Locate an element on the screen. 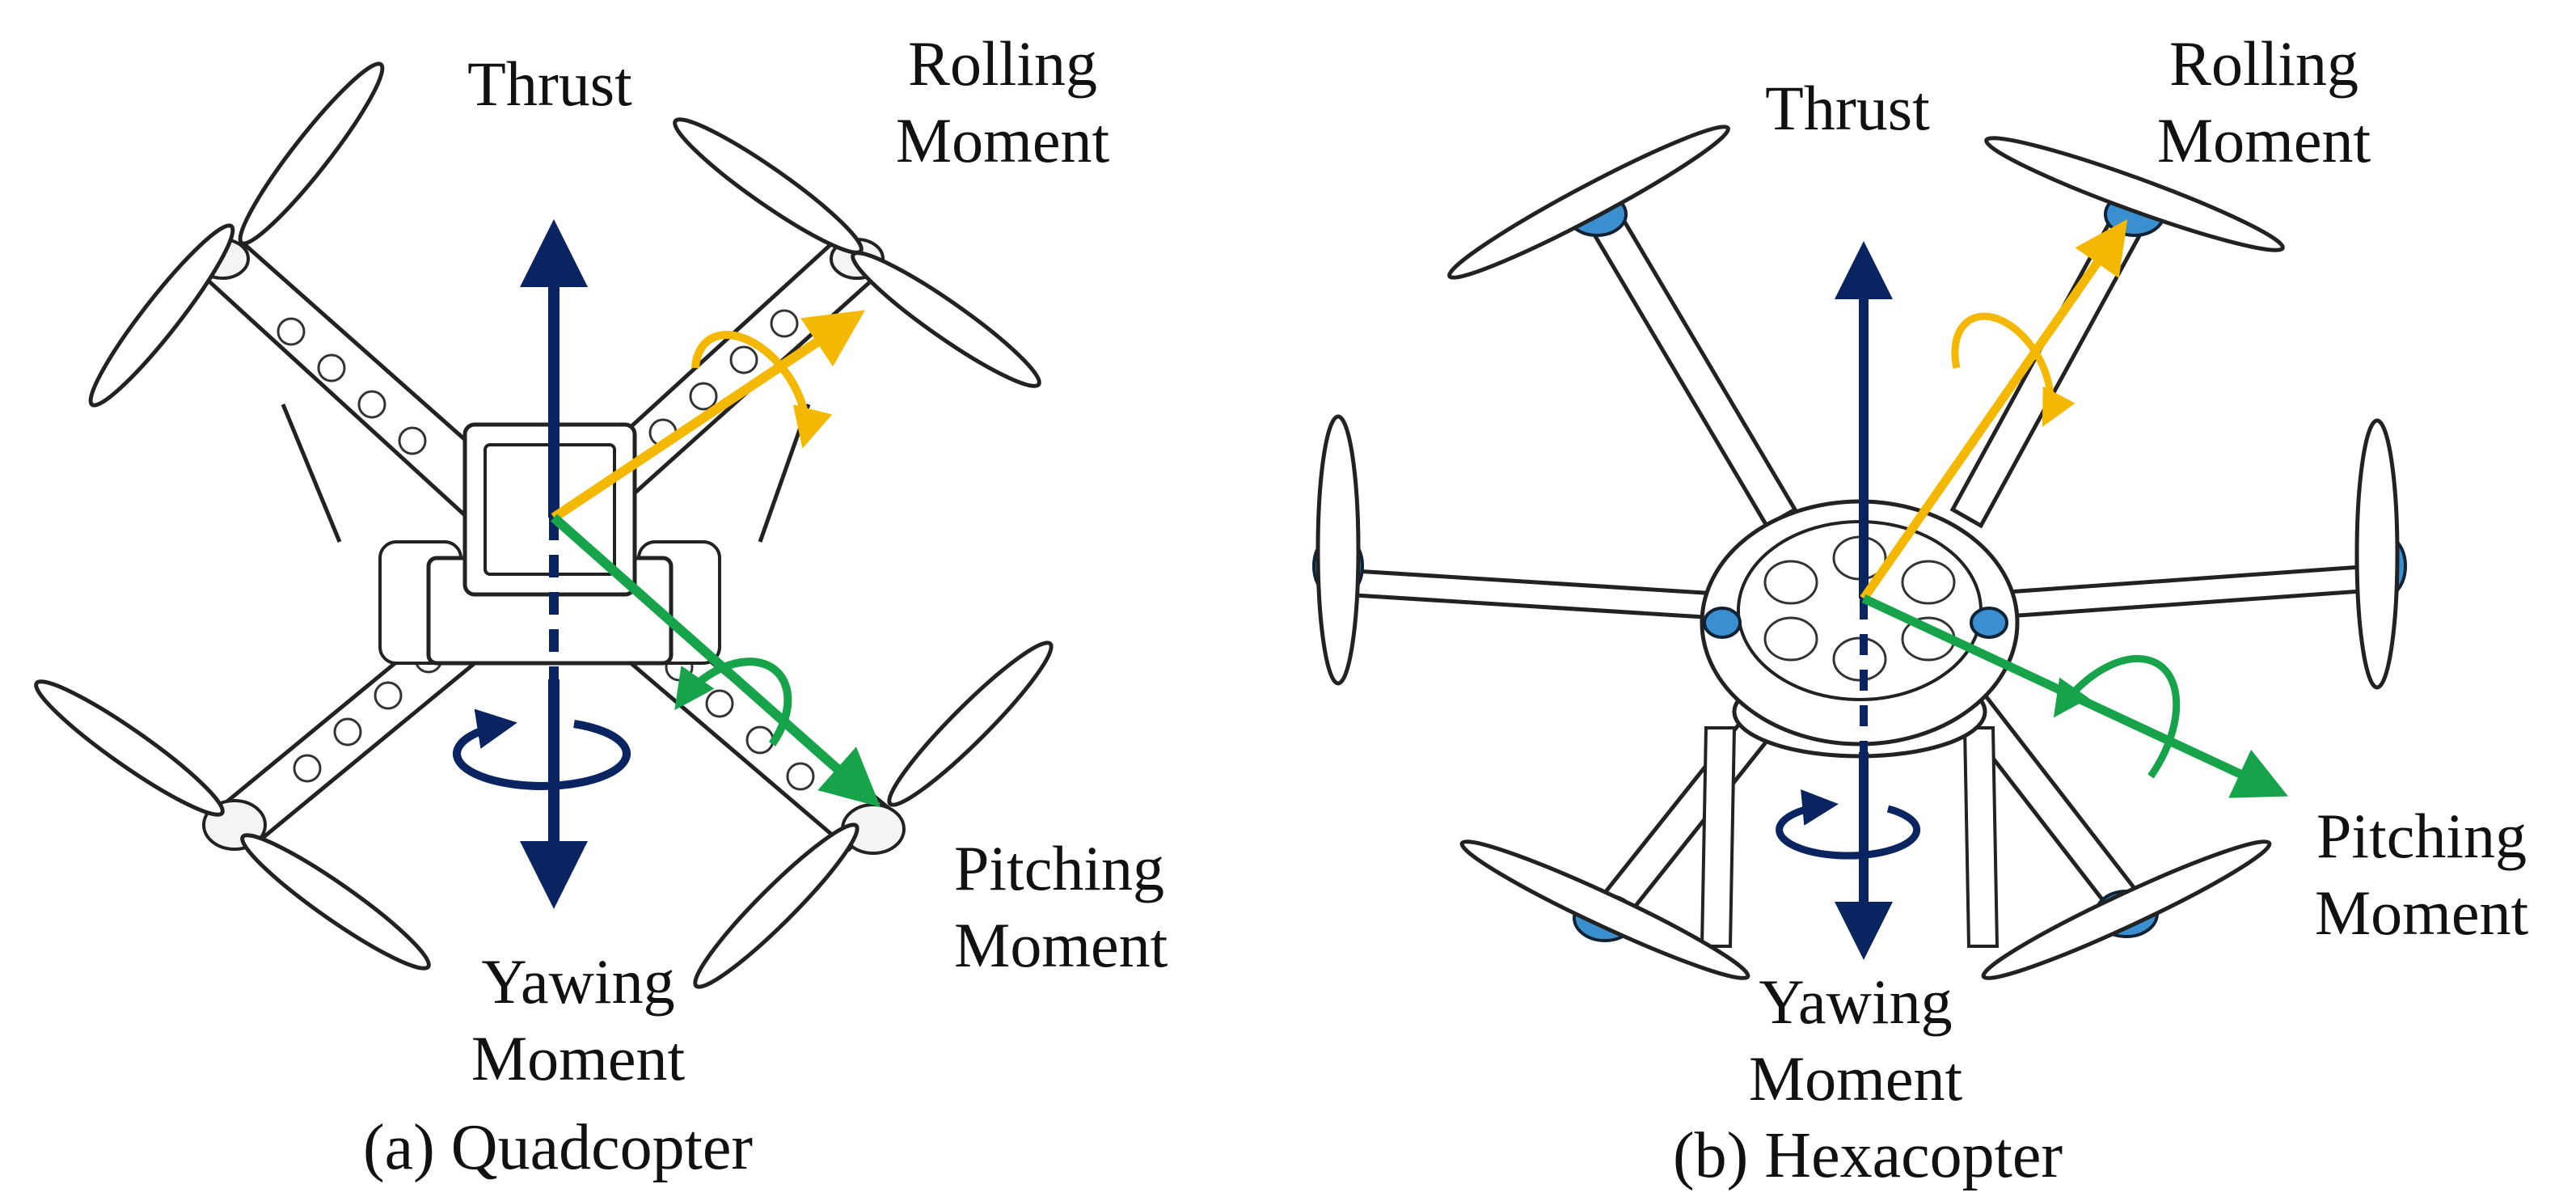 The width and height of the screenshot is (2576, 1201). hexa-yawing-label-line2: Moment is located at coordinates (1856, 1078).